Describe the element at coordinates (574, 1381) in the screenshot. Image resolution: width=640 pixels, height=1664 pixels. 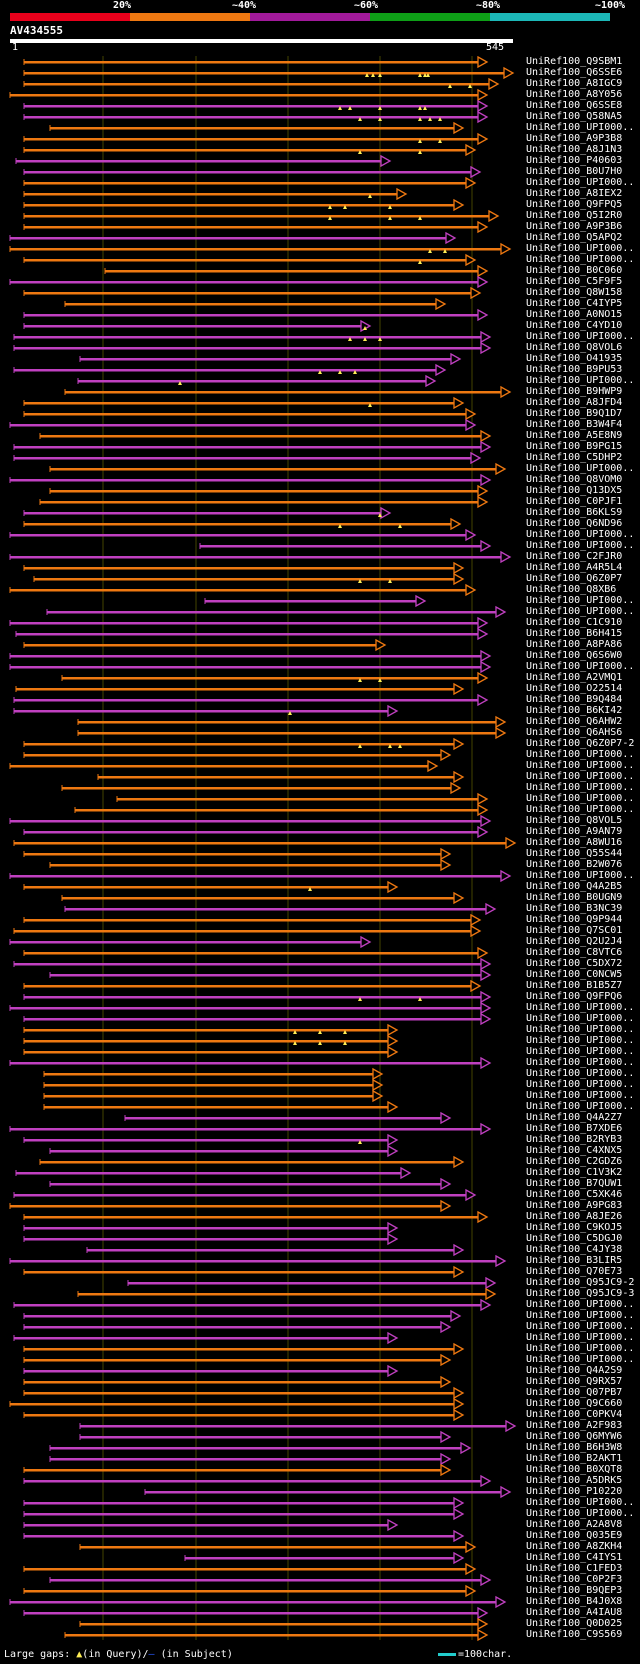
I see `hit-label-link: UniRef100_Q9RX57` at that location.